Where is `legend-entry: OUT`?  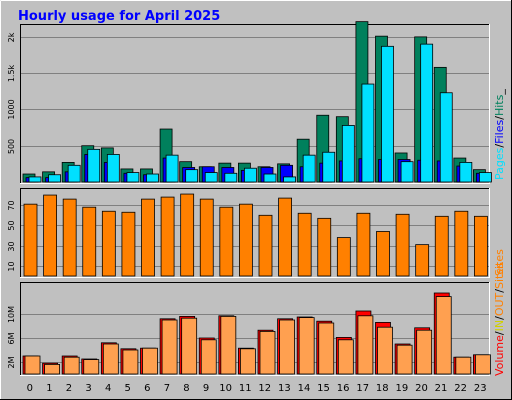 legend-entry: OUT is located at coordinates (499, 304).